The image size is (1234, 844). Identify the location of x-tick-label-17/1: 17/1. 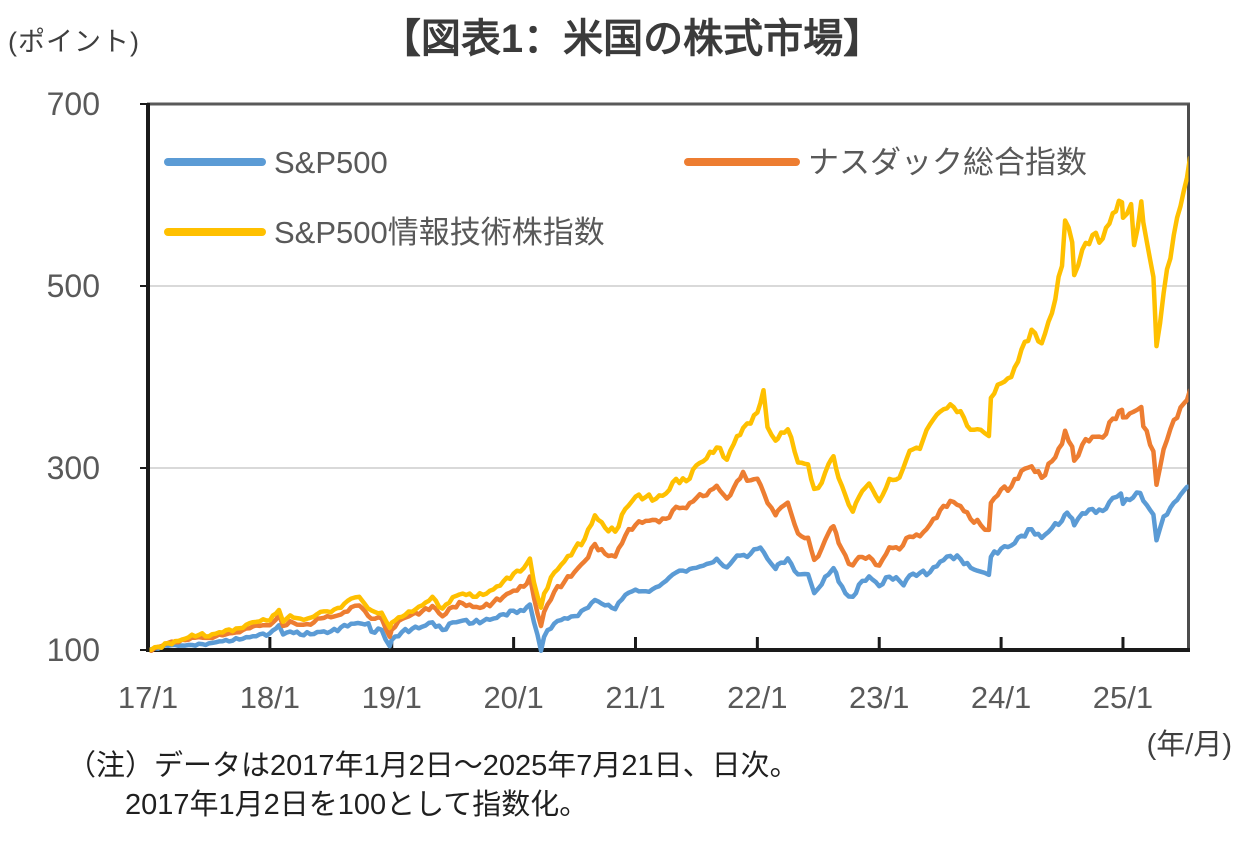
(148, 697).